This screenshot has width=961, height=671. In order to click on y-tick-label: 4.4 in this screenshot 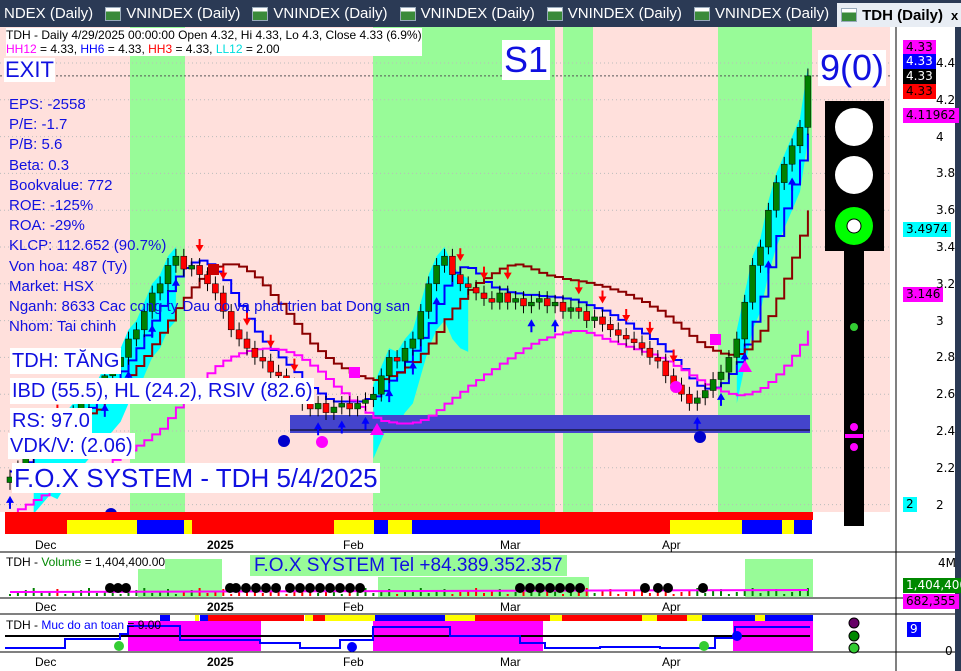, I will do `click(946, 63)`.